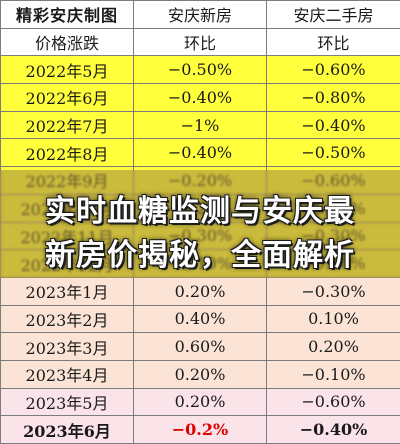 The height and width of the screenshot is (444, 400). I want to click on table-row: 2023年2月 0.40% 0.10%, so click(200, 319).